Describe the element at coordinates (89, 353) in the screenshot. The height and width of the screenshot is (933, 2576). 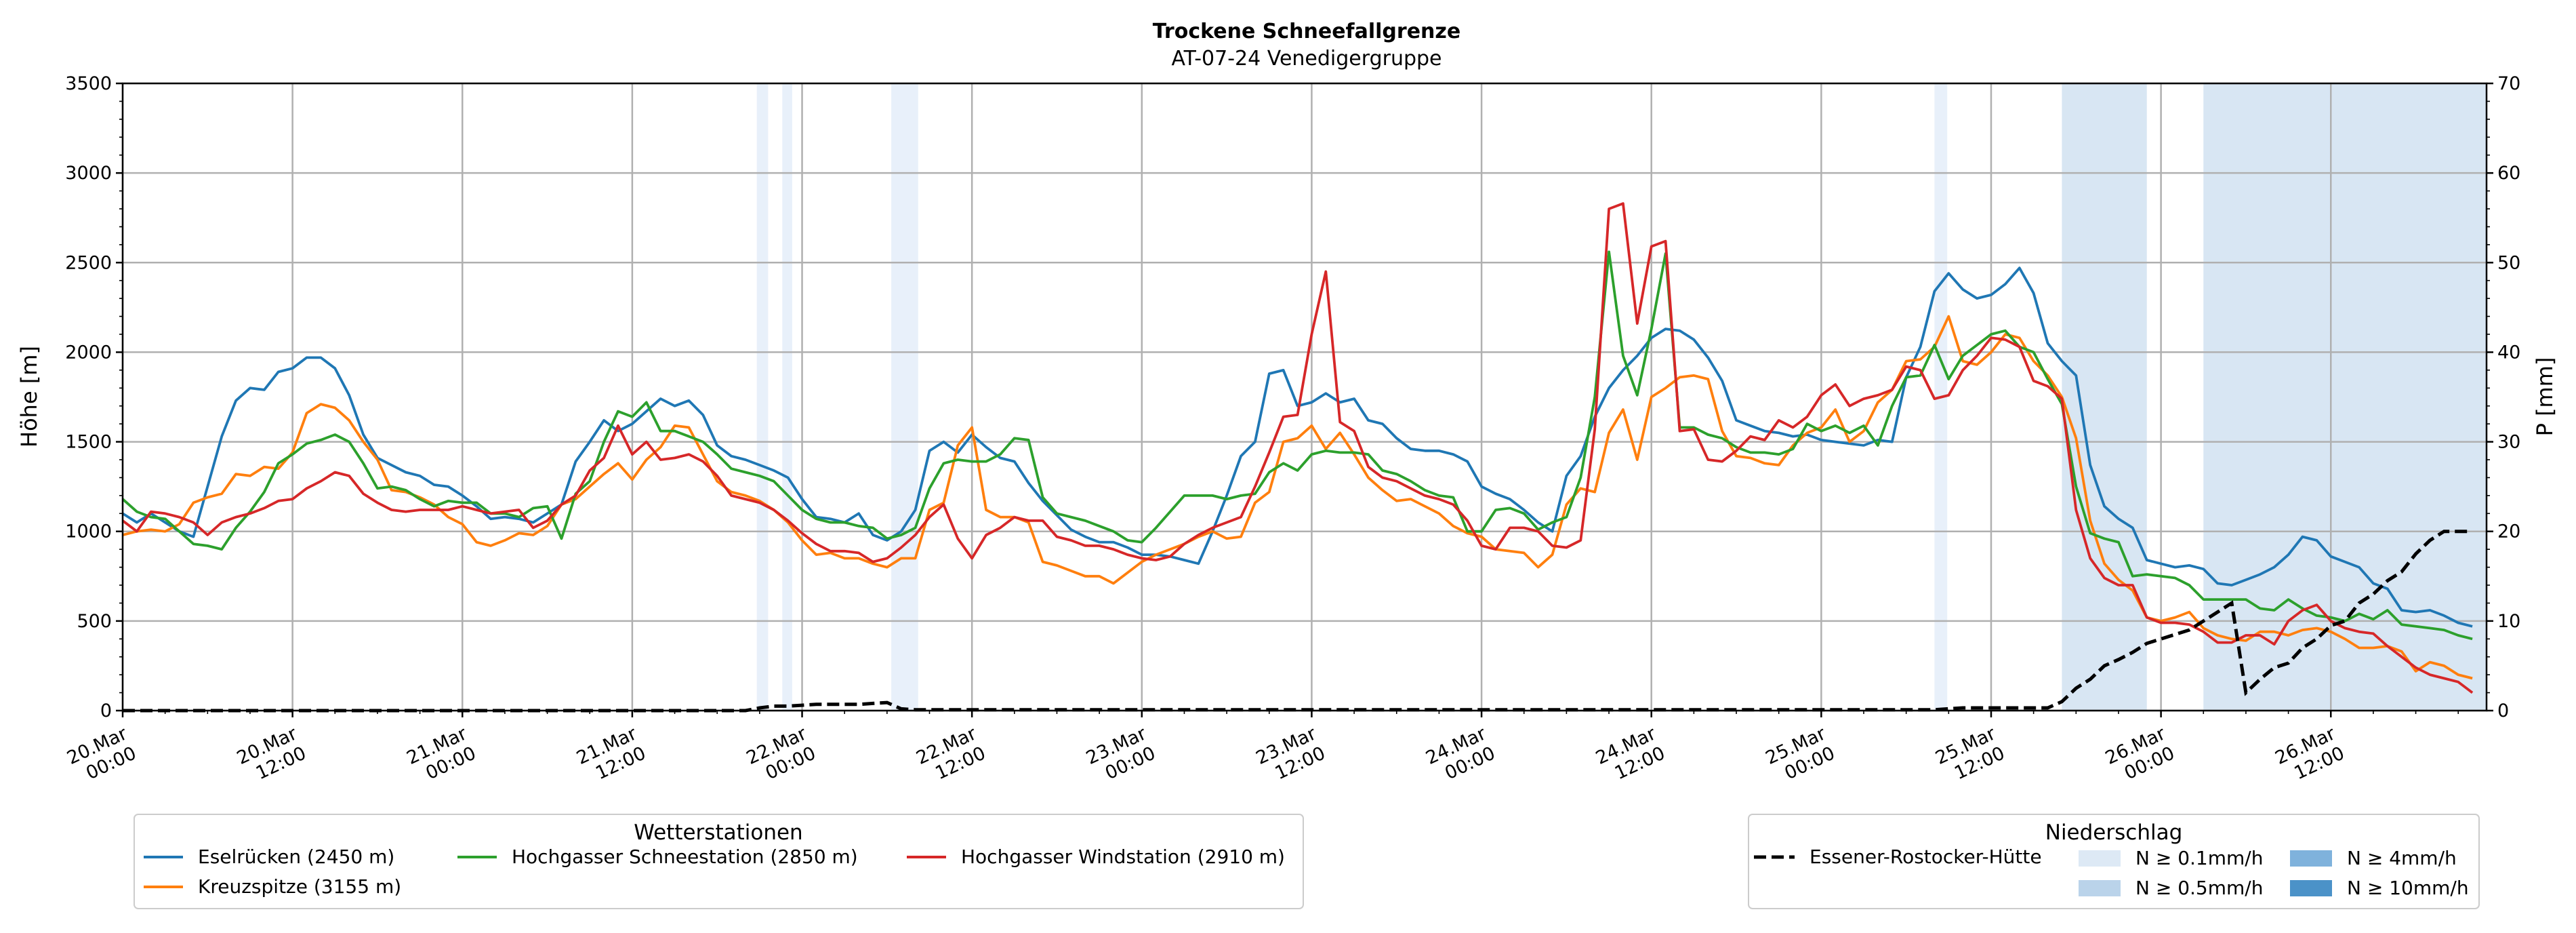
I see `y-tick-label-4: 2000` at that location.